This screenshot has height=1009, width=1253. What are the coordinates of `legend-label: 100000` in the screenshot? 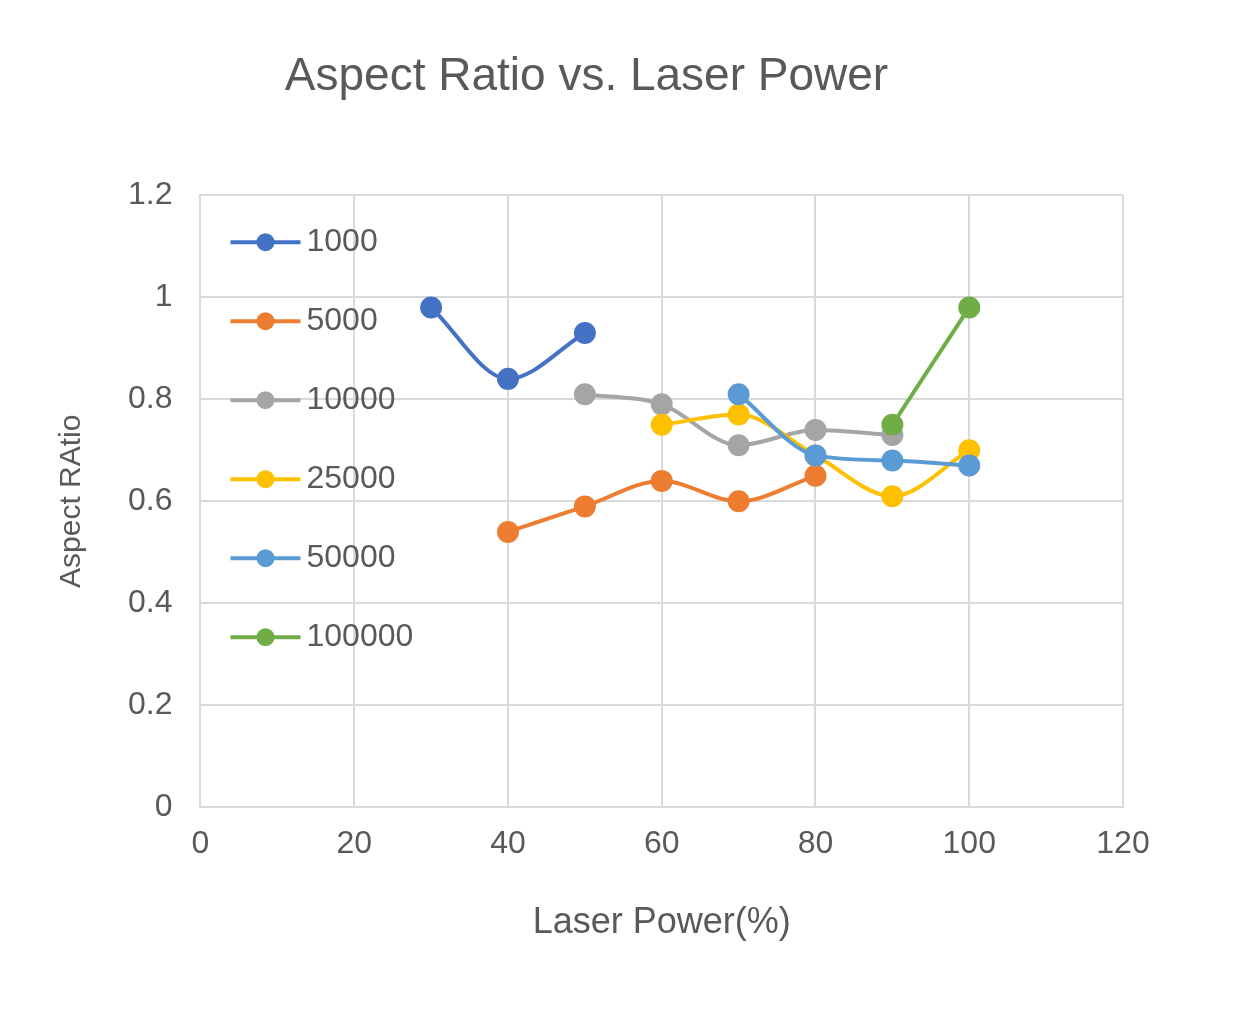 It's located at (360, 635).